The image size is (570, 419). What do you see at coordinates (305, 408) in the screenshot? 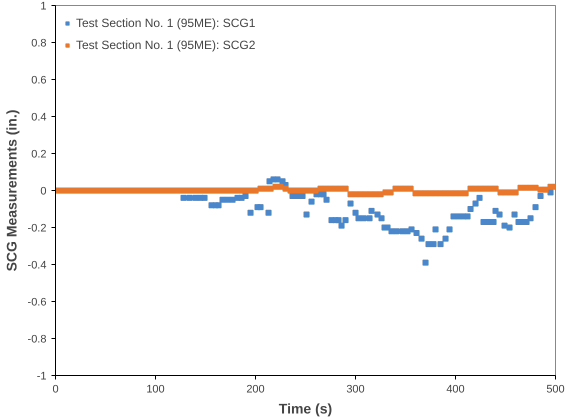
I see `x-axis-title: Time (s)` at bounding box center [305, 408].